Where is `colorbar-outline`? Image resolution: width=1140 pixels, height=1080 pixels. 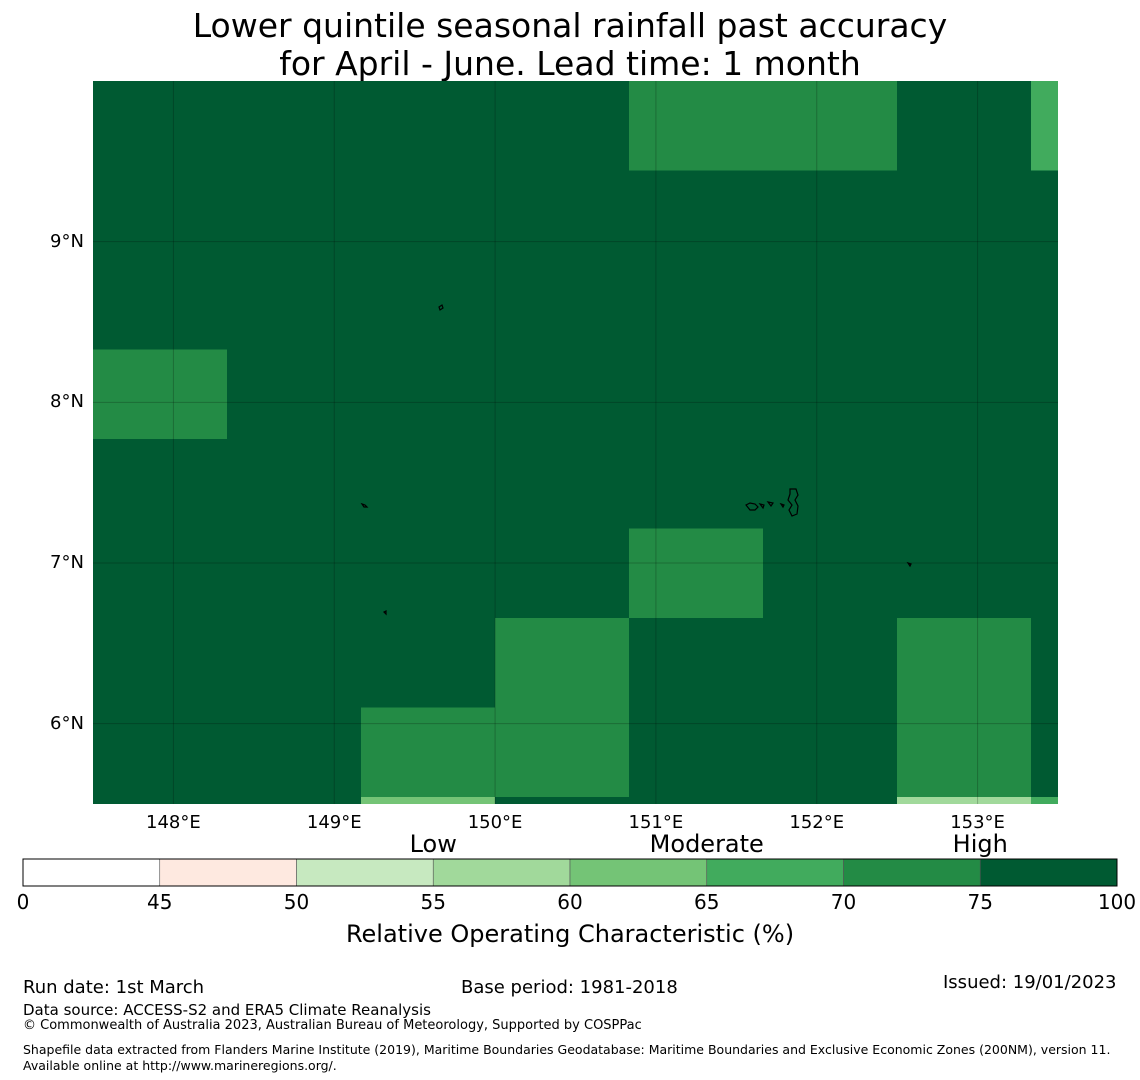
colorbar-outline is located at coordinates (570, 872).